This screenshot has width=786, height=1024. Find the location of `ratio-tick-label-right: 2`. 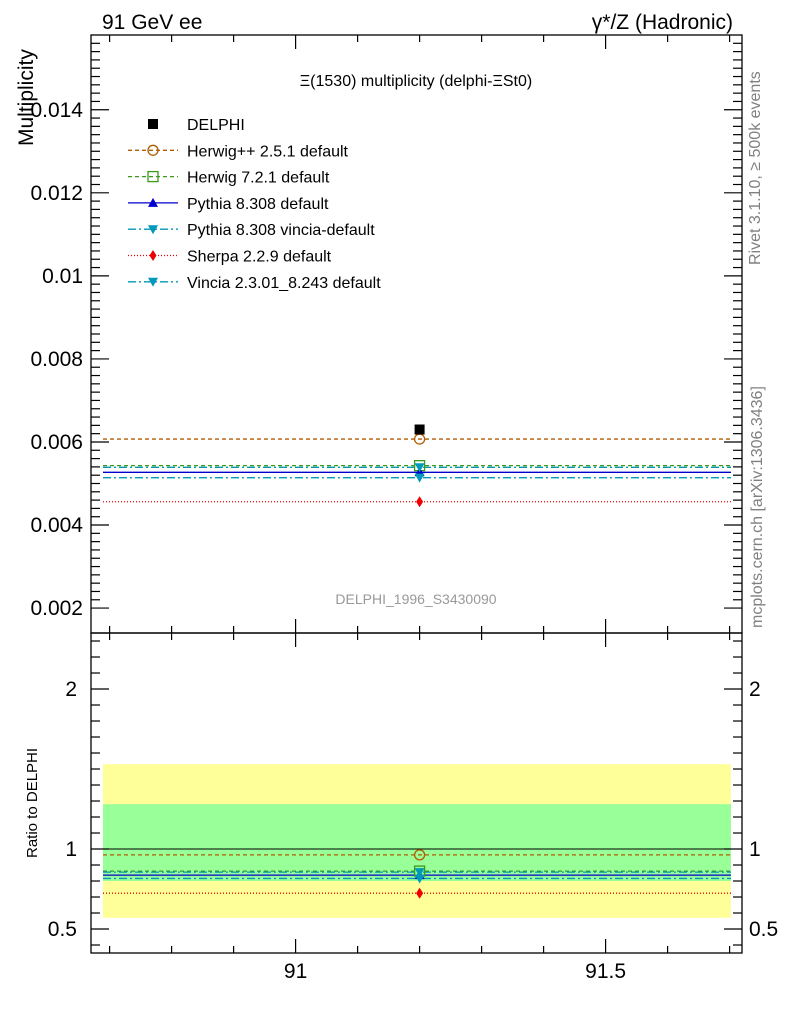

ratio-tick-label-right: 2 is located at coordinates (755, 689).